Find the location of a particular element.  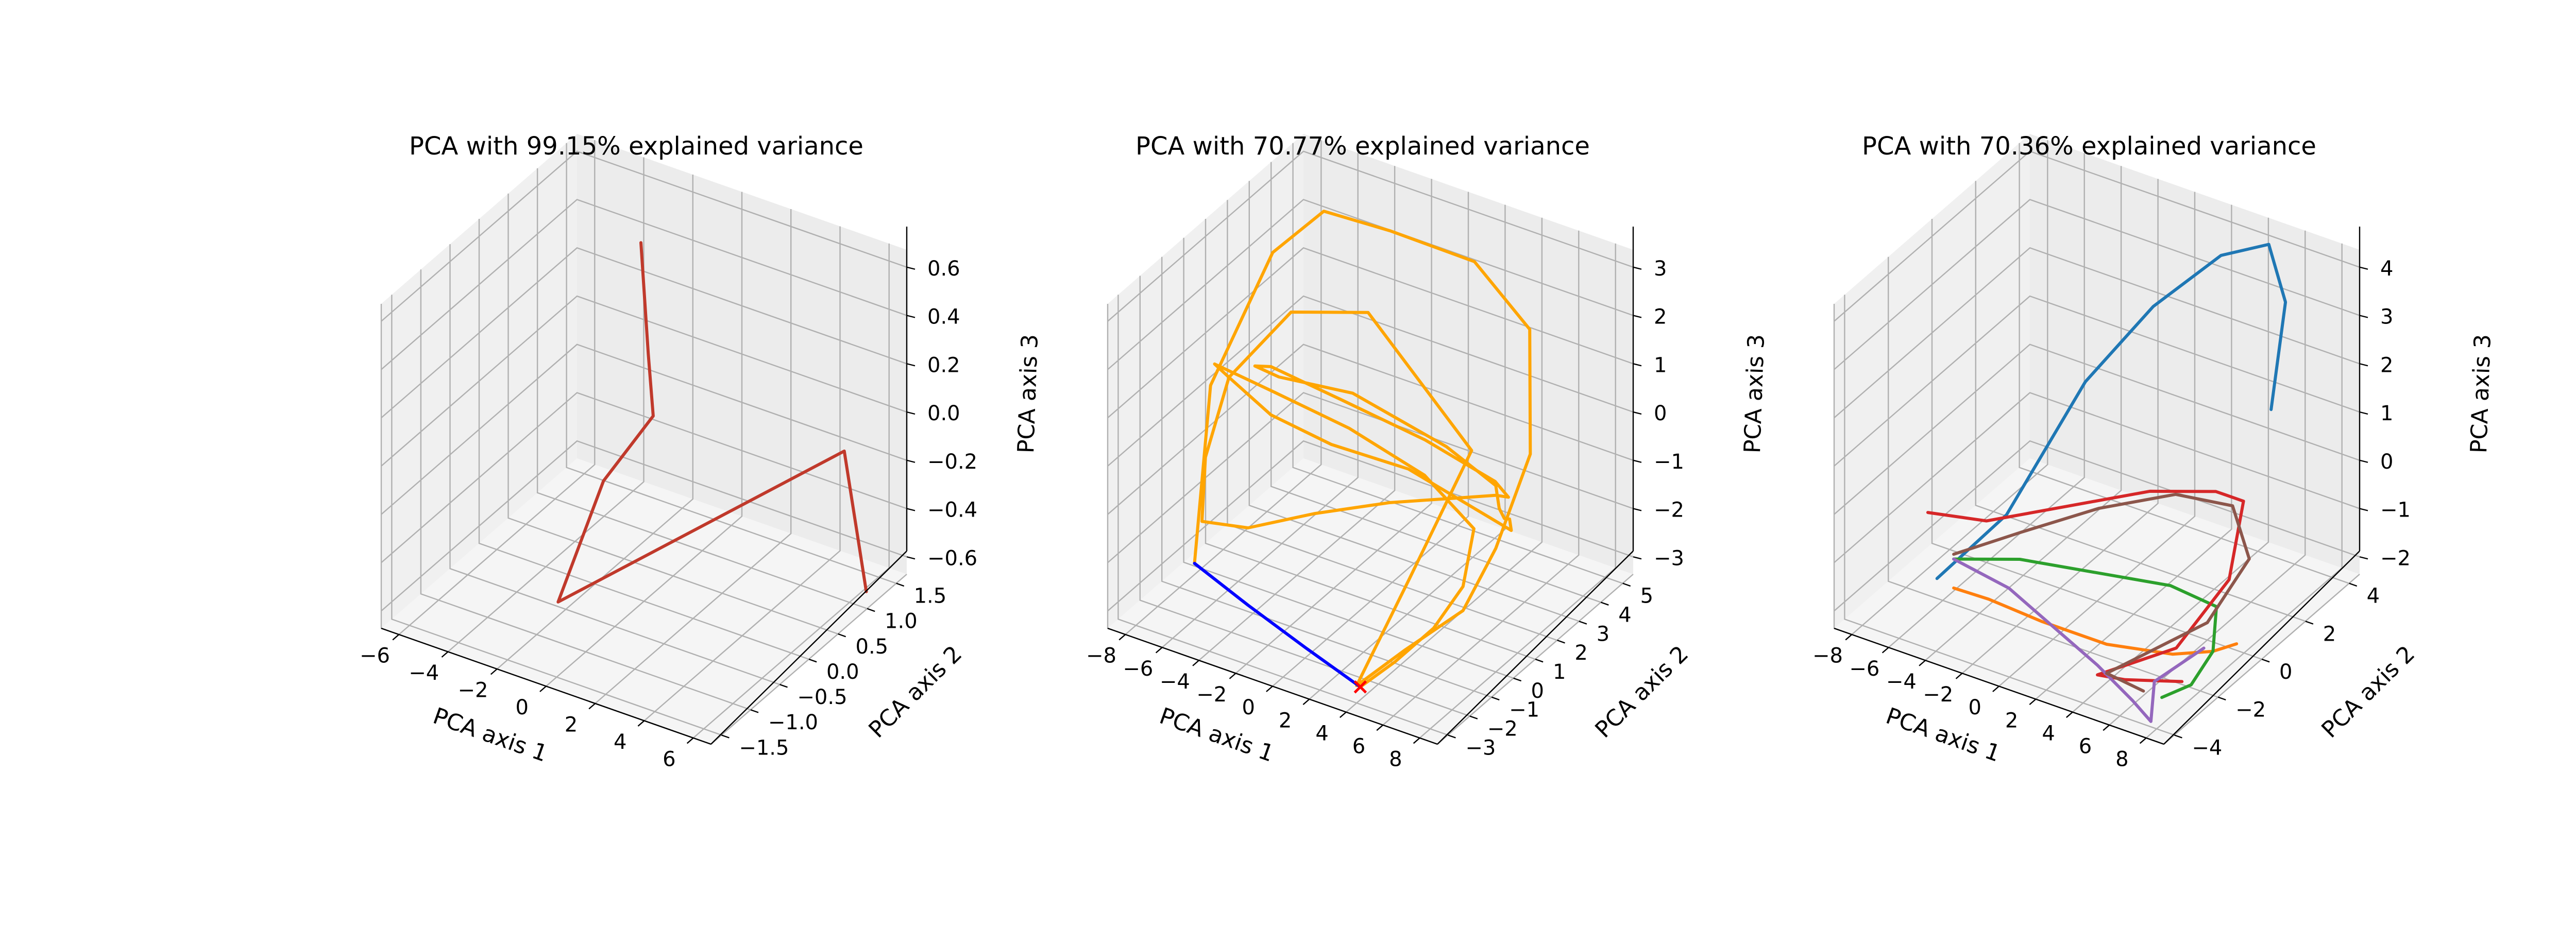

y-axis-title: PCA axis 2 is located at coordinates (2368, 692).